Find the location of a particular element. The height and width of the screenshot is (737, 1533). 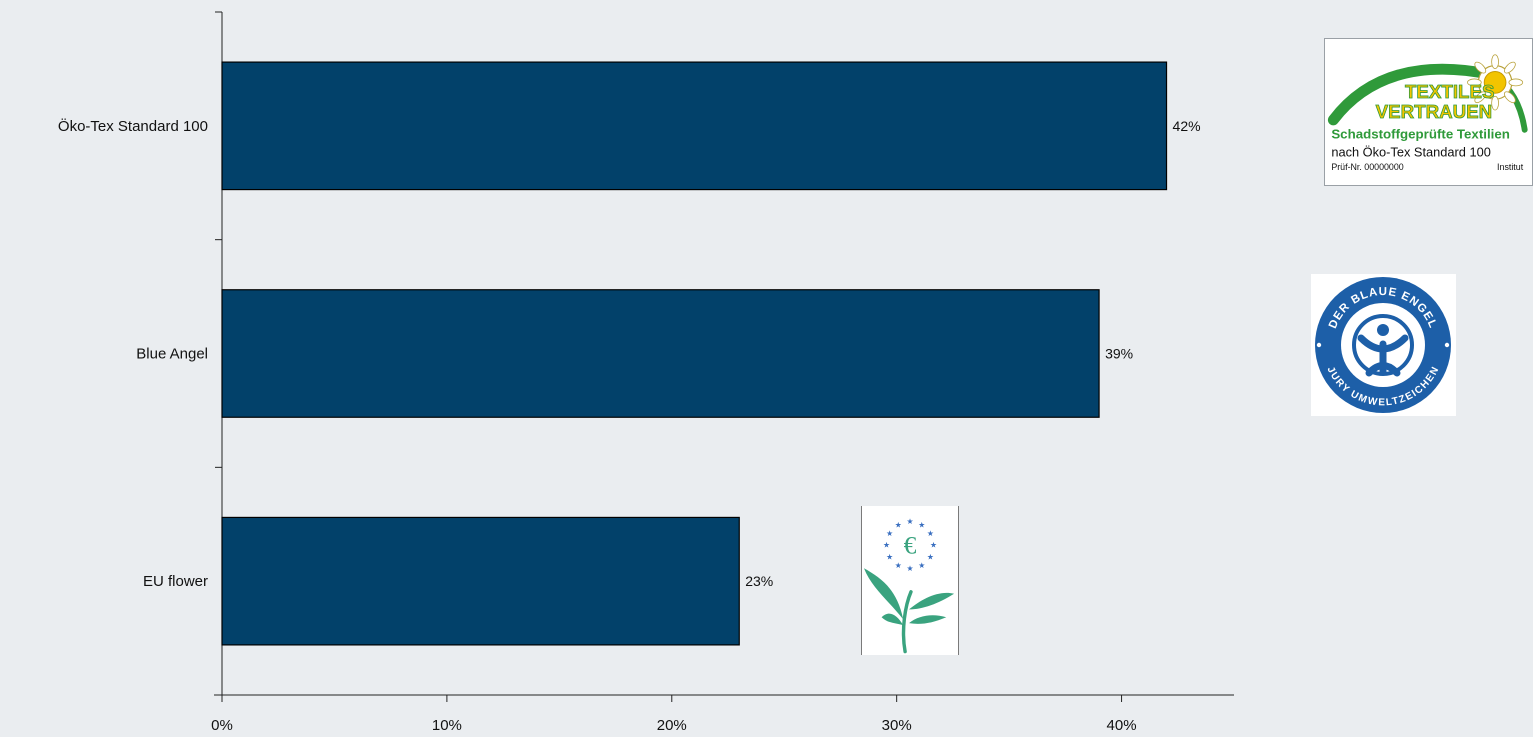

oekotex-line5-left: Prüf-Nr. 00000000 is located at coordinates (1367, 167).